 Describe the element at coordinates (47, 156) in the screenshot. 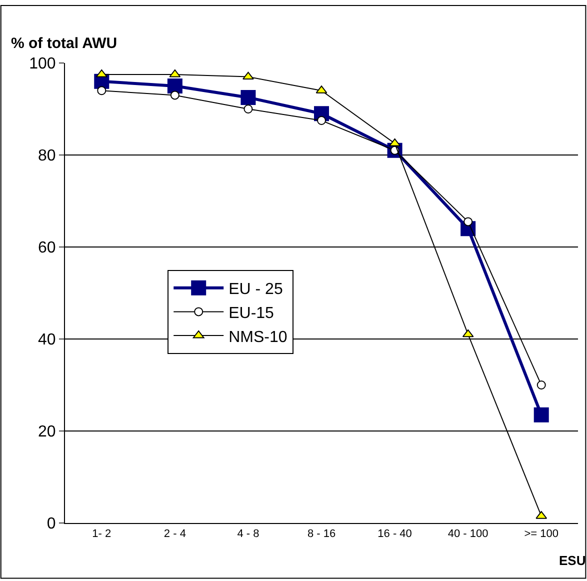

I see `y-tick-label: 80` at that location.